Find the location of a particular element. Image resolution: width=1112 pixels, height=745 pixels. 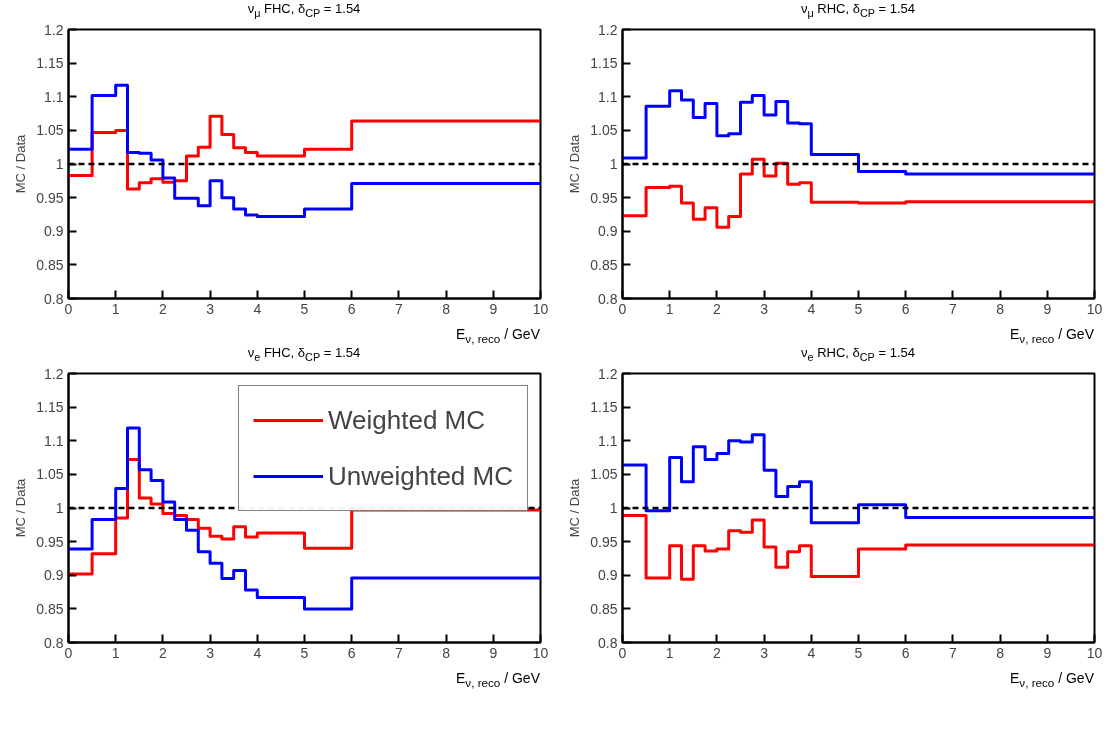

legend-label: Weighted MC is located at coordinates (407, 420).